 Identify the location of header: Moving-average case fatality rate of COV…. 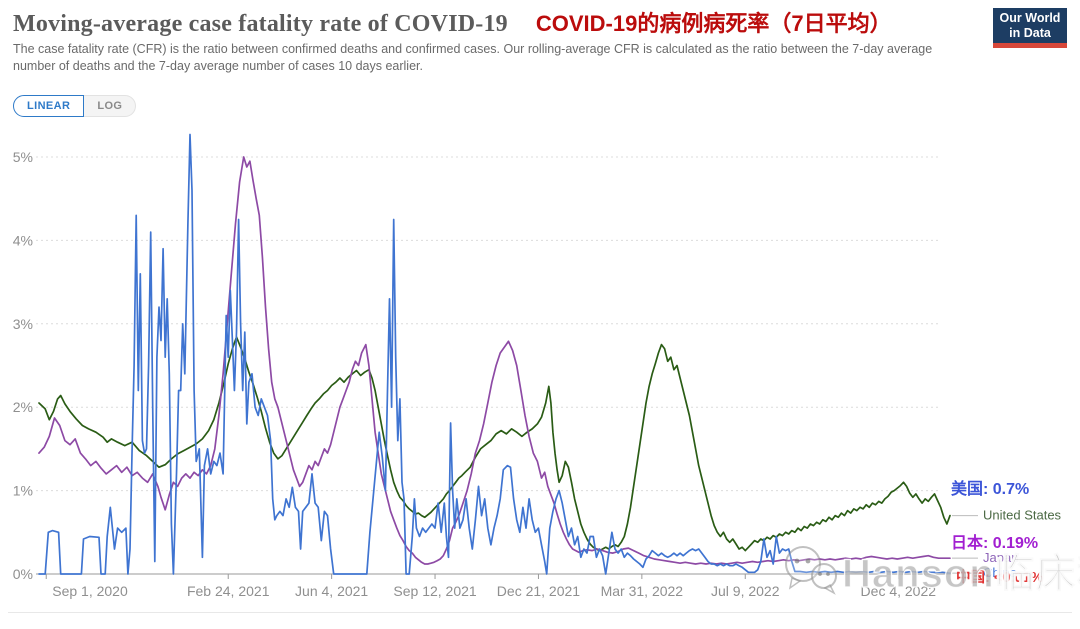
(452, 22).